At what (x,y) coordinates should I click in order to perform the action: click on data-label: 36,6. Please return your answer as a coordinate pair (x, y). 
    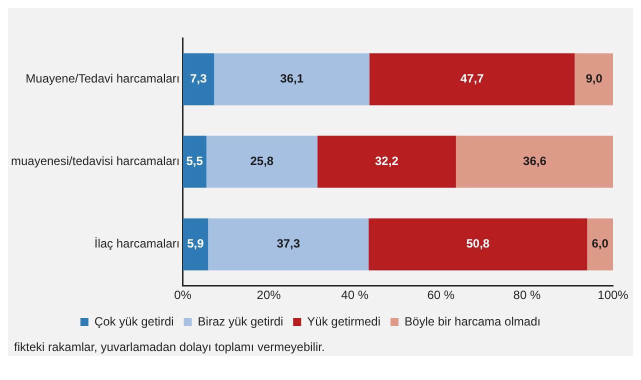
    Looking at the image, I should click on (535, 161).